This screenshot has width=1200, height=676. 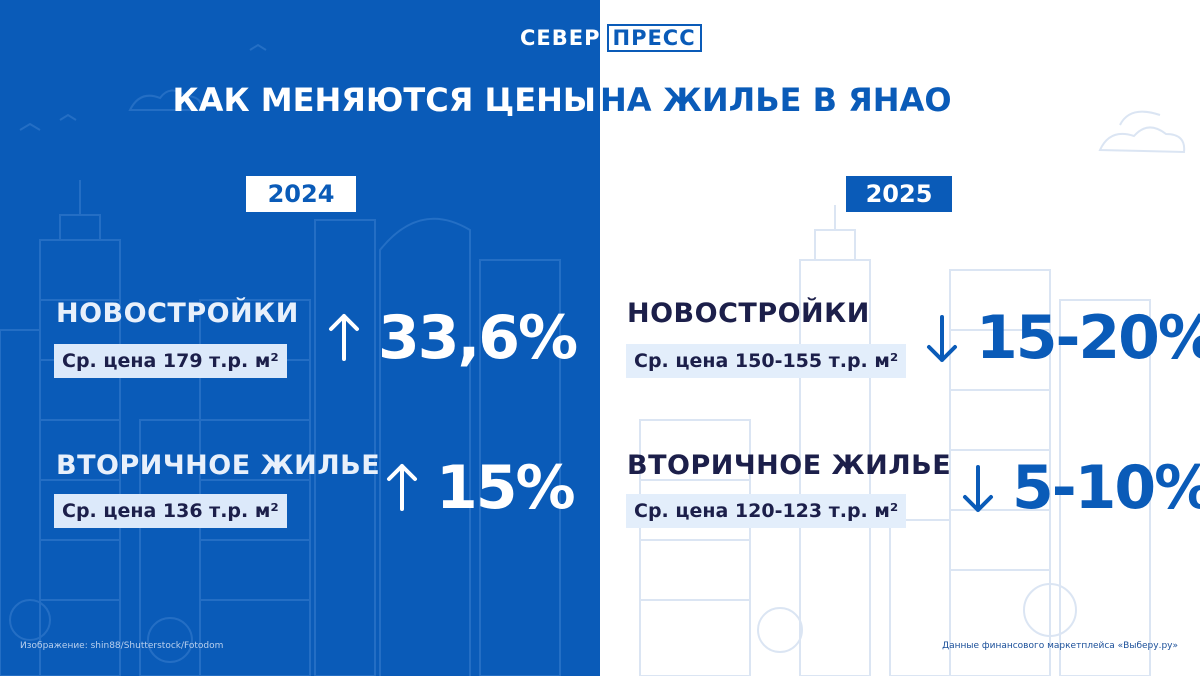 I want to click on price-secondary-housing-2024: Ср. цена 136 т.р. м², so click(x=170, y=511).